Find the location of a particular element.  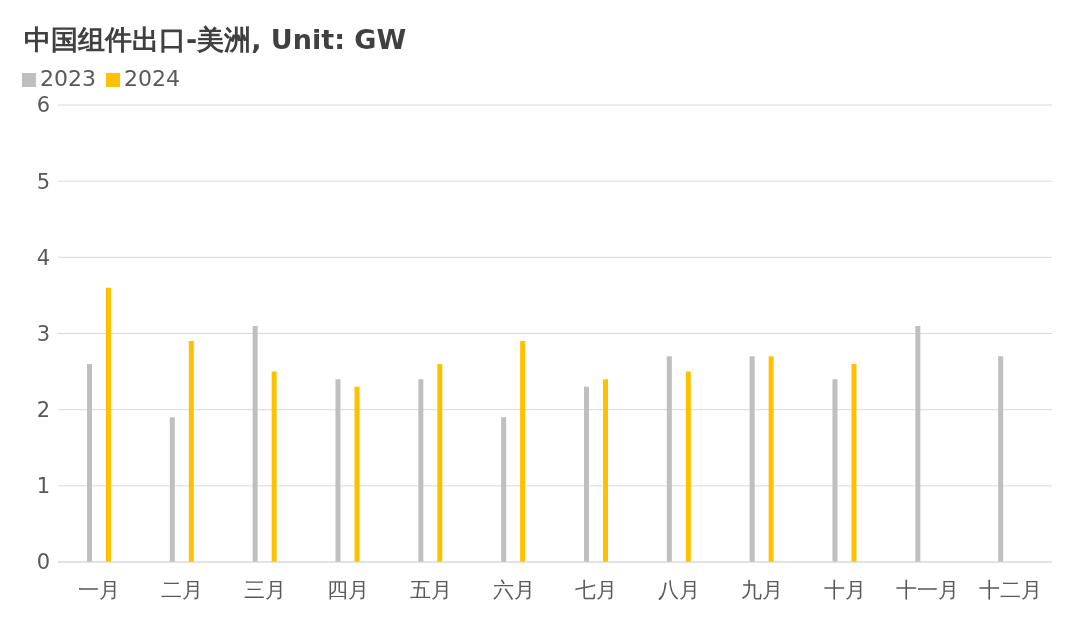

x-tick-label: 七月 is located at coordinates (596, 589).